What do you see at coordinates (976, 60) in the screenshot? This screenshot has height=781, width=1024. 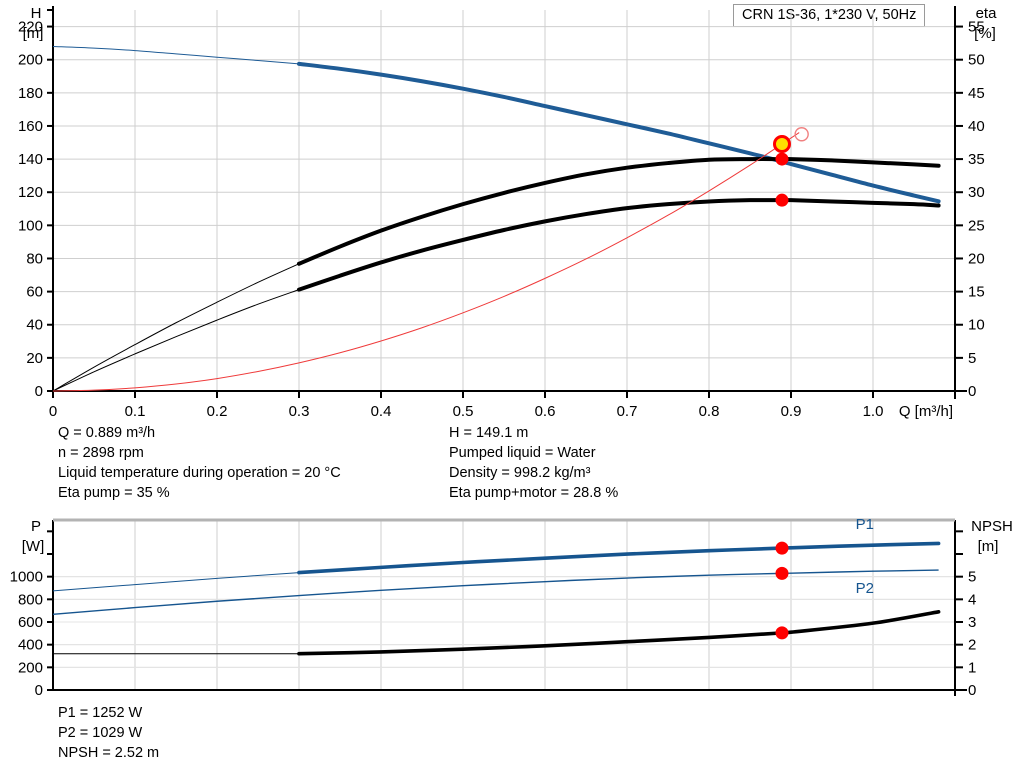 I see `svg-text: 50` at bounding box center [976, 60].